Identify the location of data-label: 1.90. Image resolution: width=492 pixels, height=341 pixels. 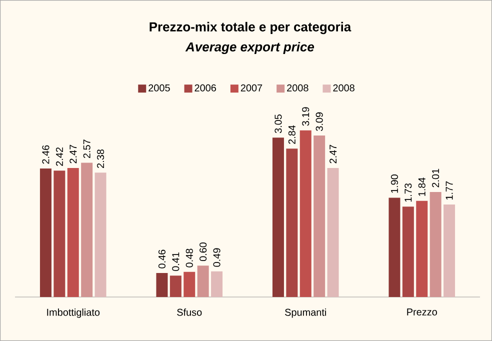
(394, 183).